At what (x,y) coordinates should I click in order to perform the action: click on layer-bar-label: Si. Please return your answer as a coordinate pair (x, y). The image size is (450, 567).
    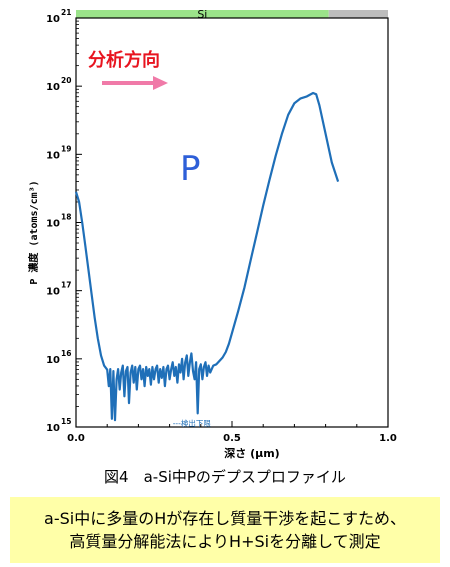
    Looking at the image, I should click on (202, 14).